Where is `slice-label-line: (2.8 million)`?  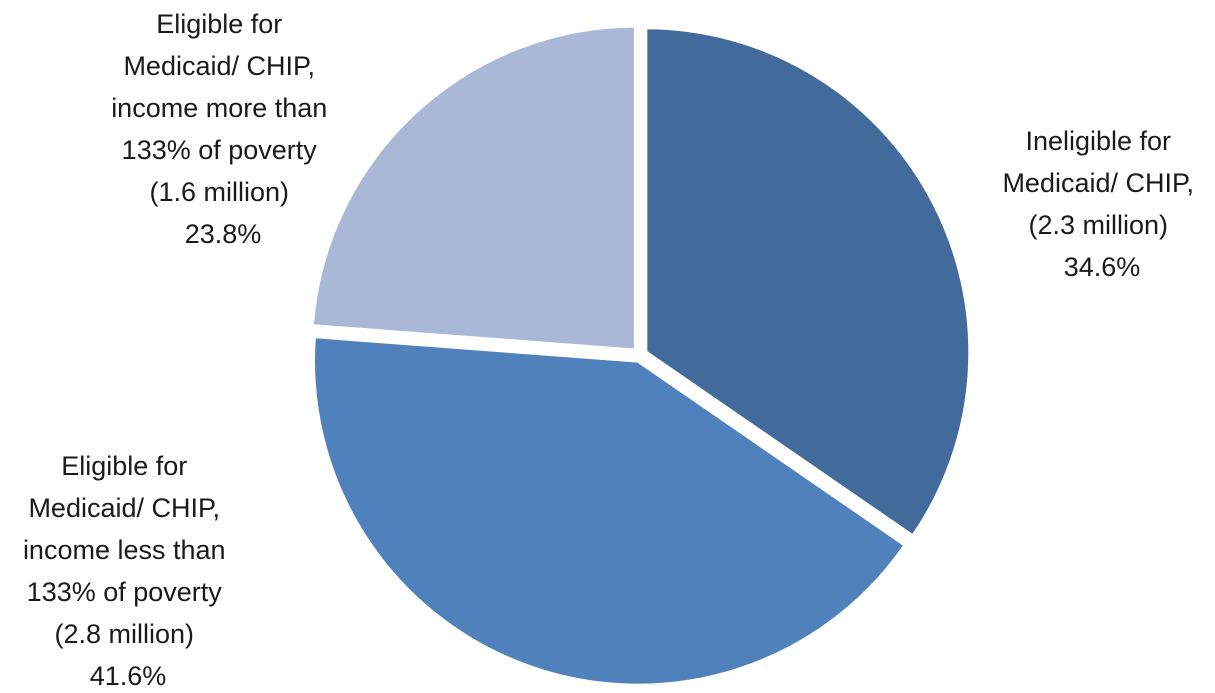
slice-label-line: (2.8 million) is located at coordinates (124, 634).